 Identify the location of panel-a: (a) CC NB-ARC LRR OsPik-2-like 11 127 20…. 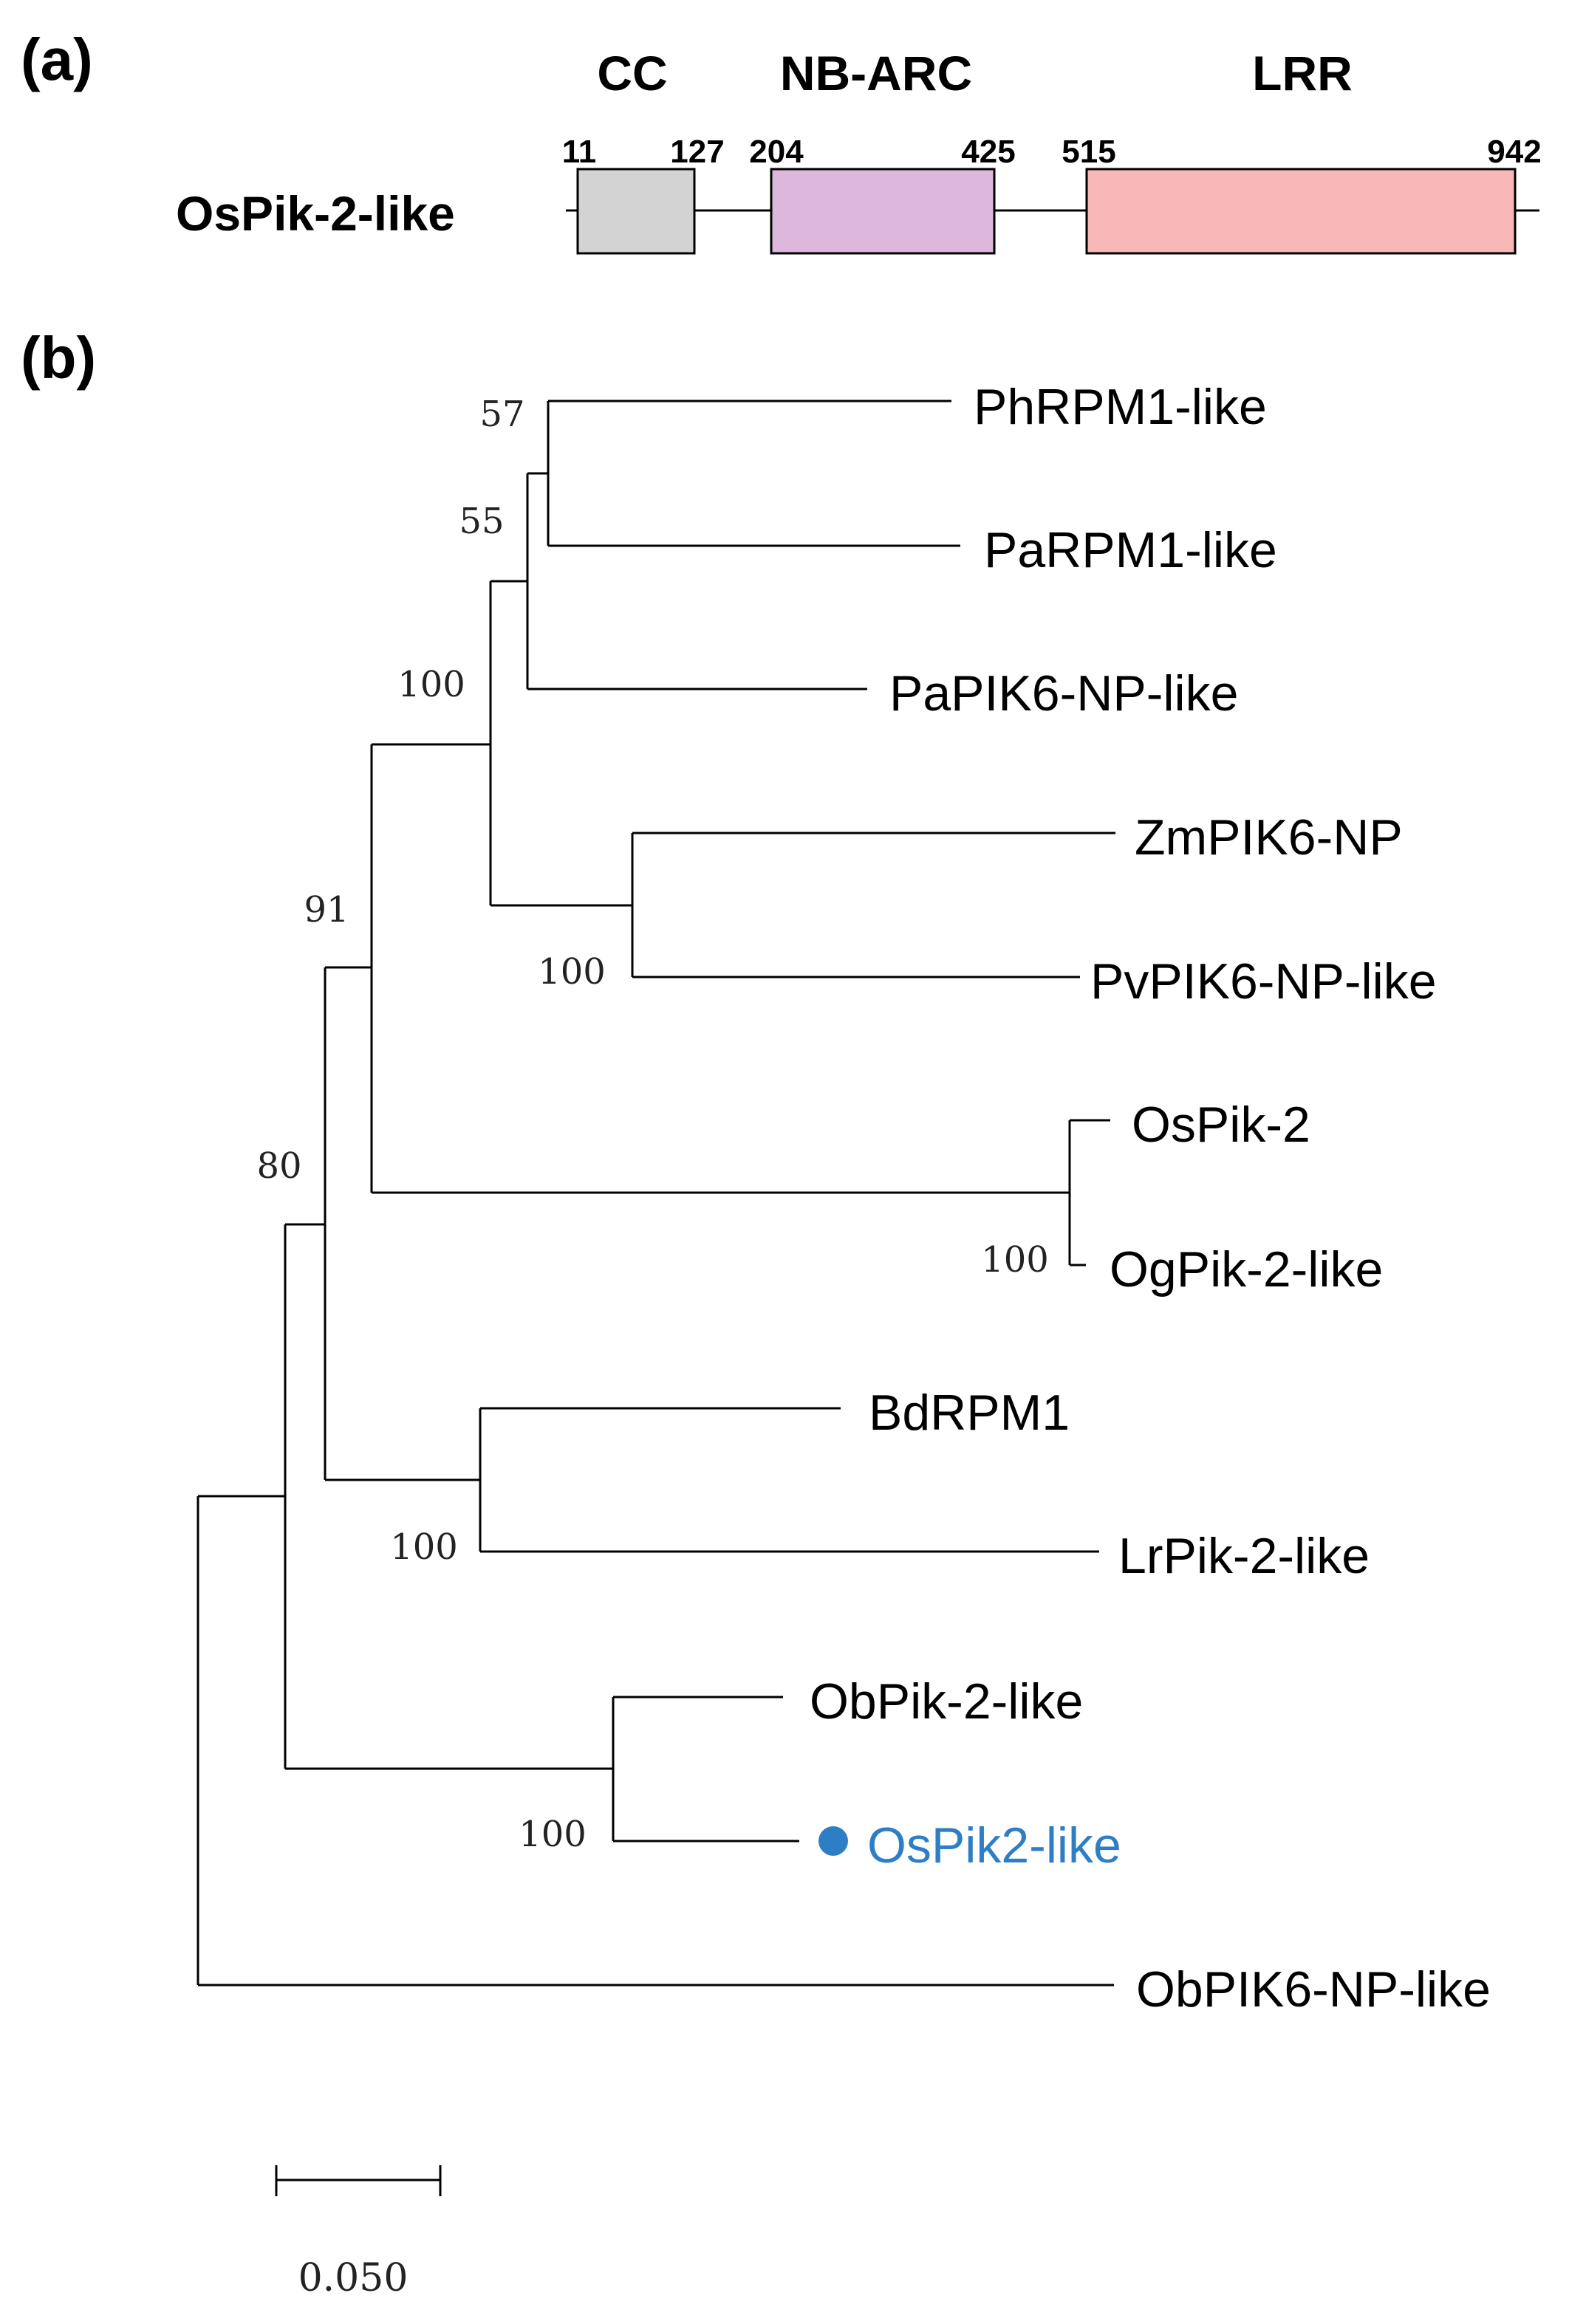
(781, 141).